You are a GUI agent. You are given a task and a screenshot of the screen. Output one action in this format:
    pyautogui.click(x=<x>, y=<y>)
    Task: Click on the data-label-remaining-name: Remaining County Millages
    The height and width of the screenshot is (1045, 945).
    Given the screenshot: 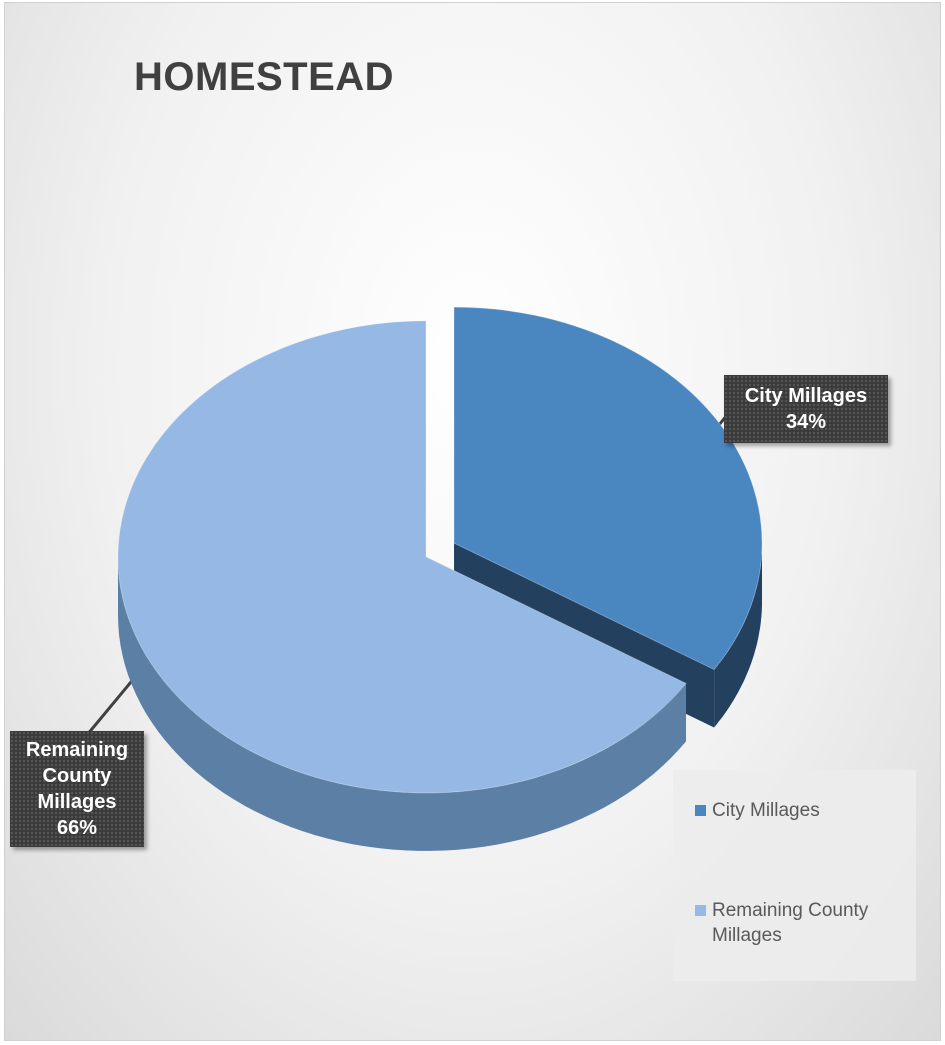 What is the action you would take?
    pyautogui.click(x=77, y=776)
    